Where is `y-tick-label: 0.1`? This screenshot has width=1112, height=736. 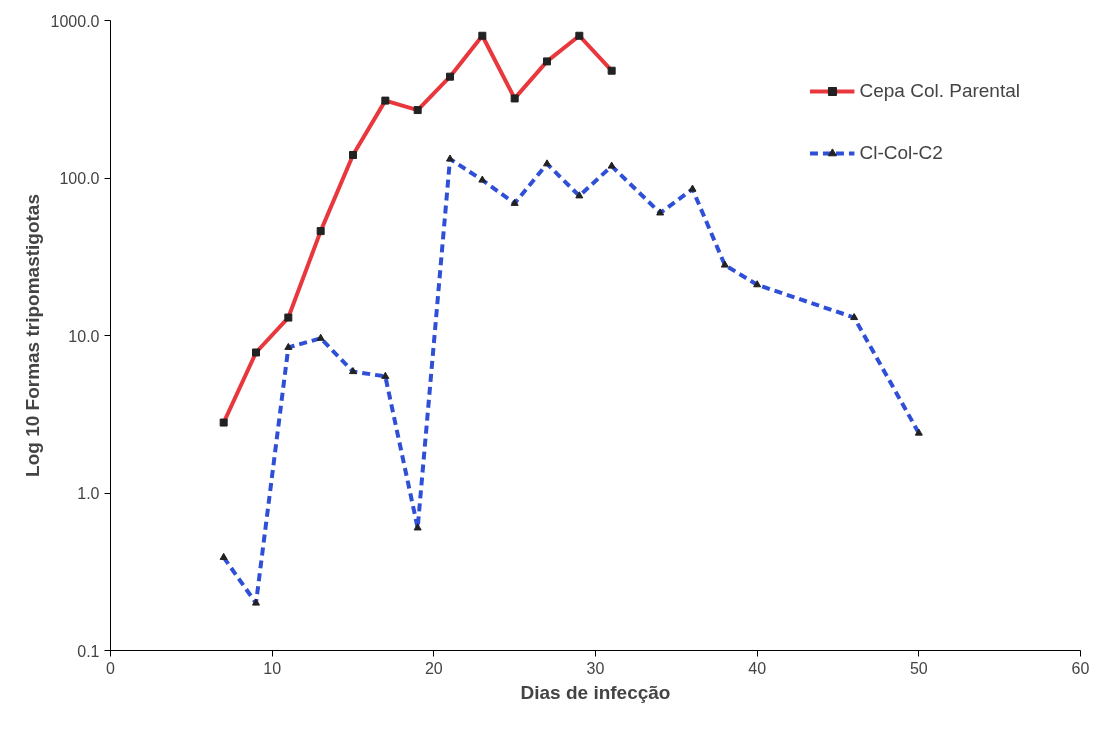 y-tick-label: 0.1 is located at coordinates (88, 651).